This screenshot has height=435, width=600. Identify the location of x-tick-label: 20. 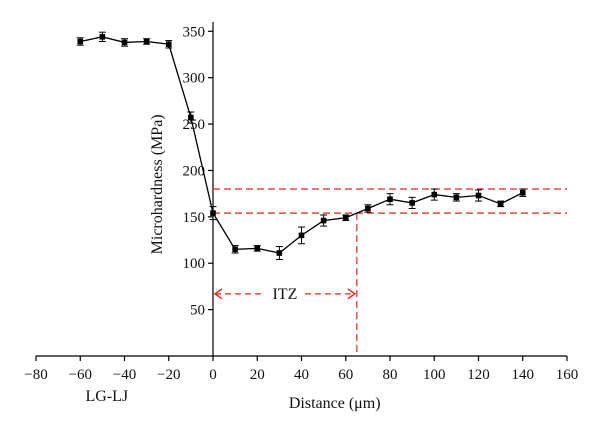
(257, 375).